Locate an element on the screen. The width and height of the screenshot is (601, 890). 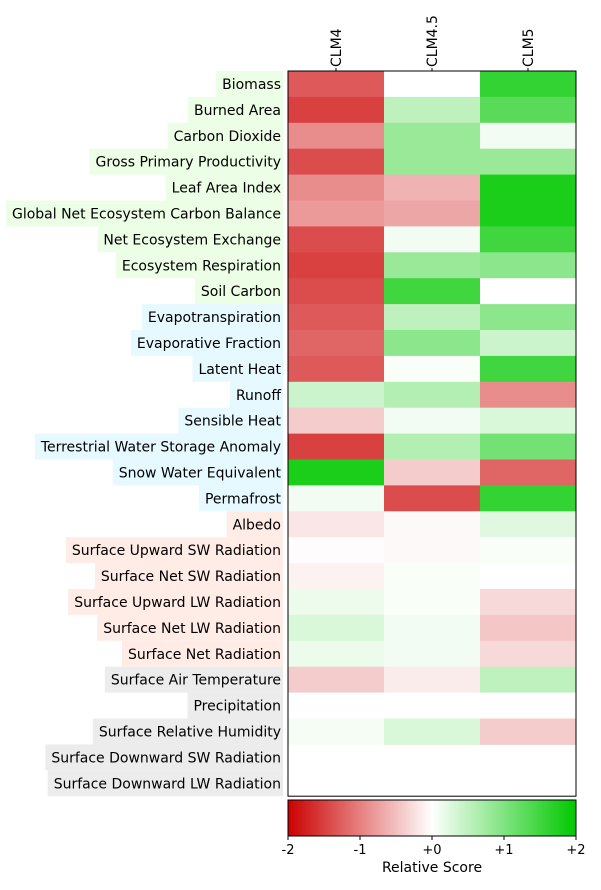
row-label: Ecosystem Respiration is located at coordinates (201, 266).